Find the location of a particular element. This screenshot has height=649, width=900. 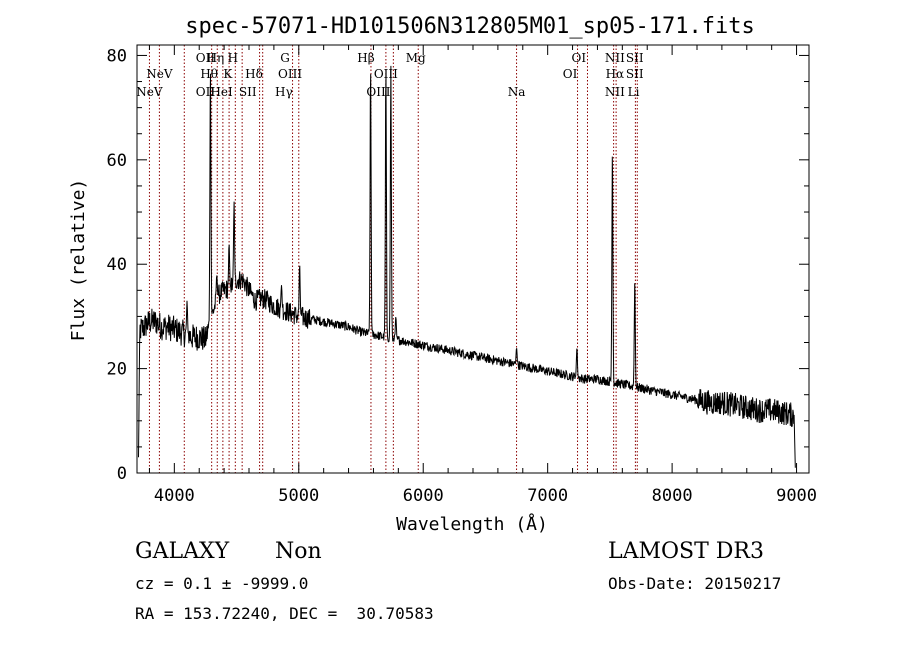

survey-name: LAMOST DR3 is located at coordinates (686, 551).